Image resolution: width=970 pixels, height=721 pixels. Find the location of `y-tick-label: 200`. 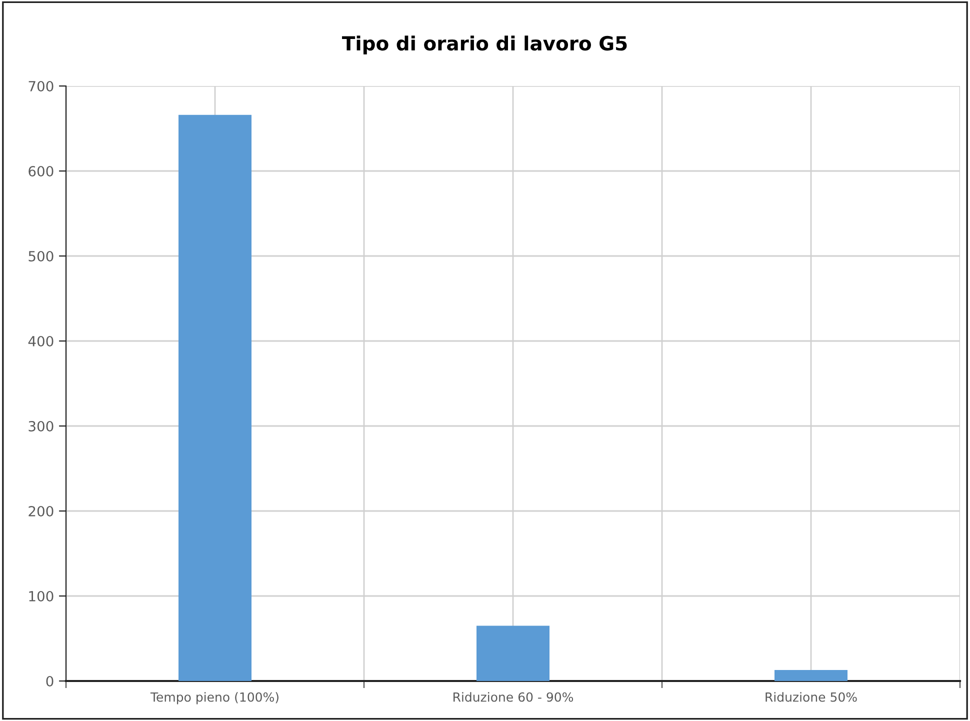

y-tick-label: 200 is located at coordinates (41, 511).